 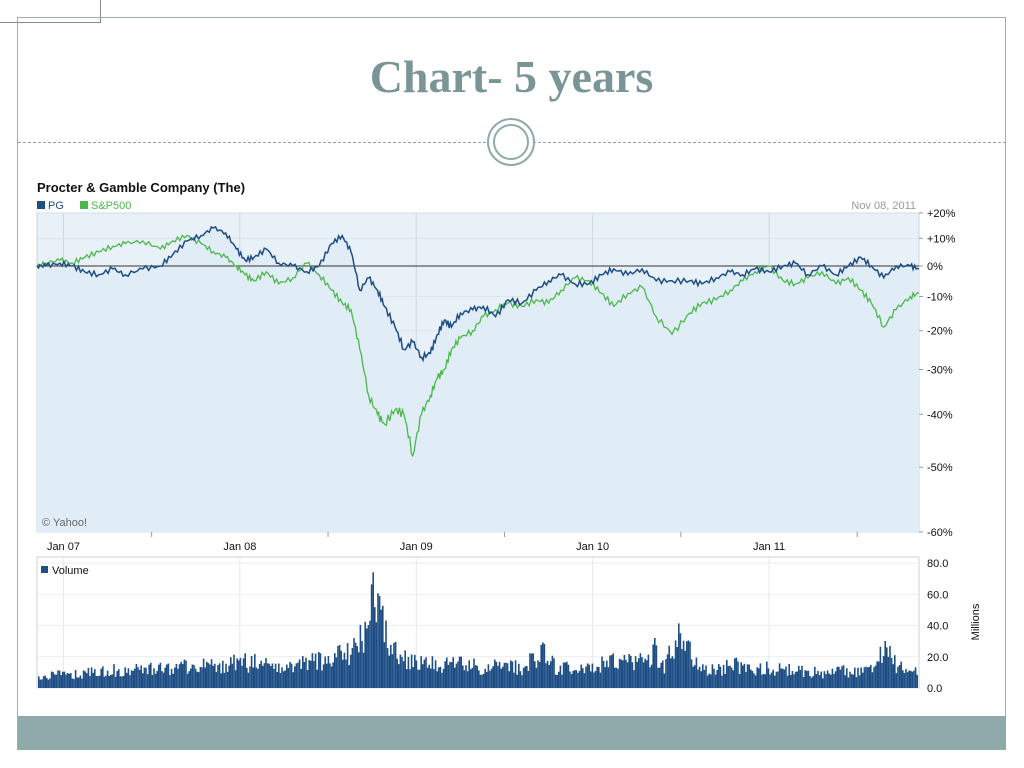 What do you see at coordinates (239, 547) in the screenshot?
I see `x-tick-label: Jan 08` at bounding box center [239, 547].